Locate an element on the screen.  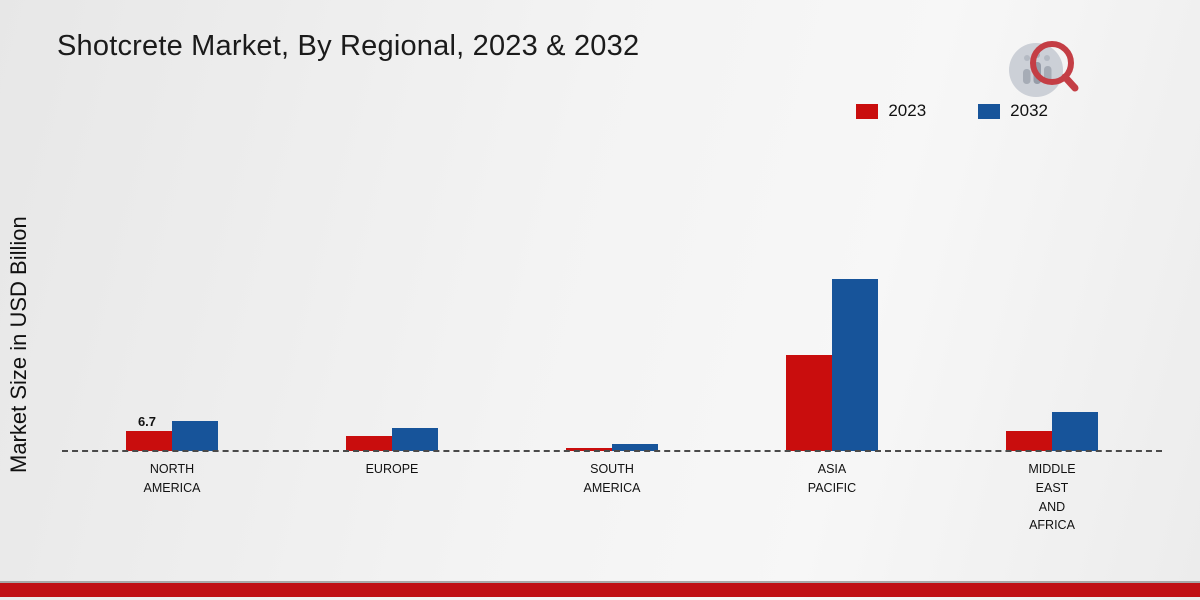
y-axis-label: Market Size in USD Billion is located at coordinates (18, 345).